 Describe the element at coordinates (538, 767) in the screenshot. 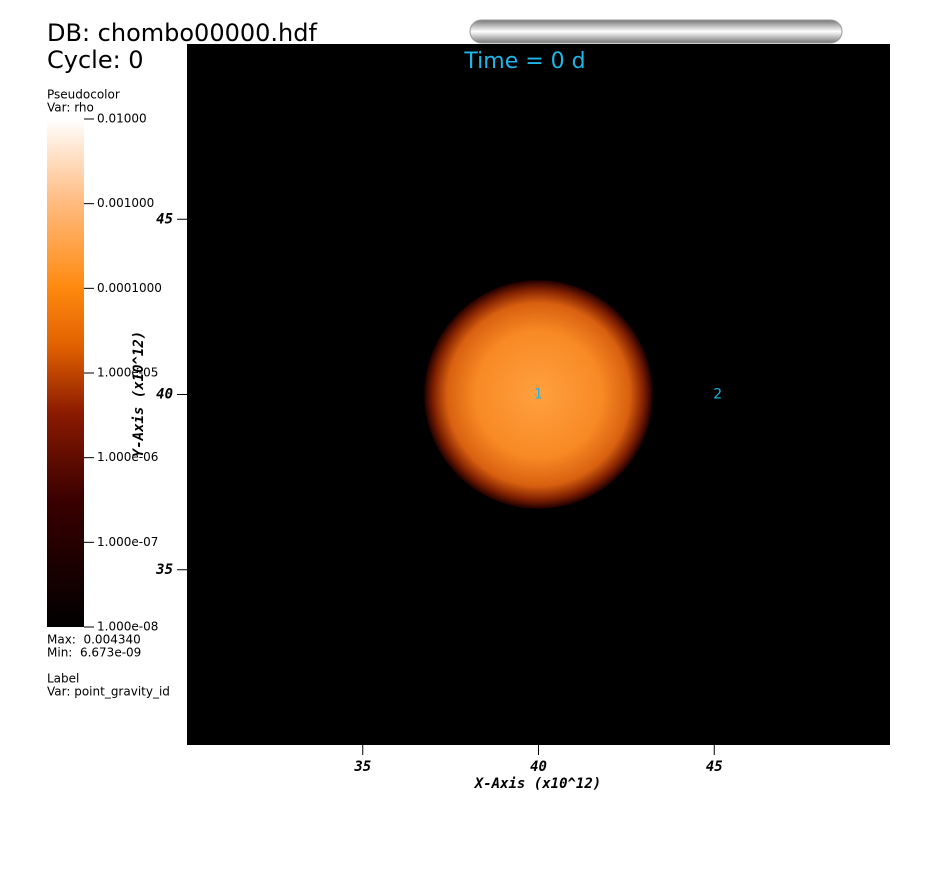

I see `x-tick-label: 40` at that location.